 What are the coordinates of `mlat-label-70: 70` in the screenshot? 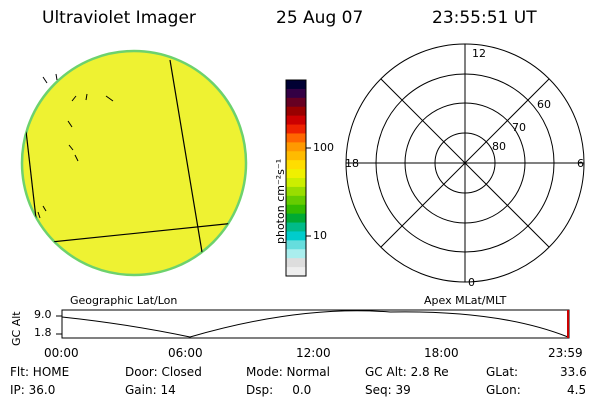 It's located at (519, 127).